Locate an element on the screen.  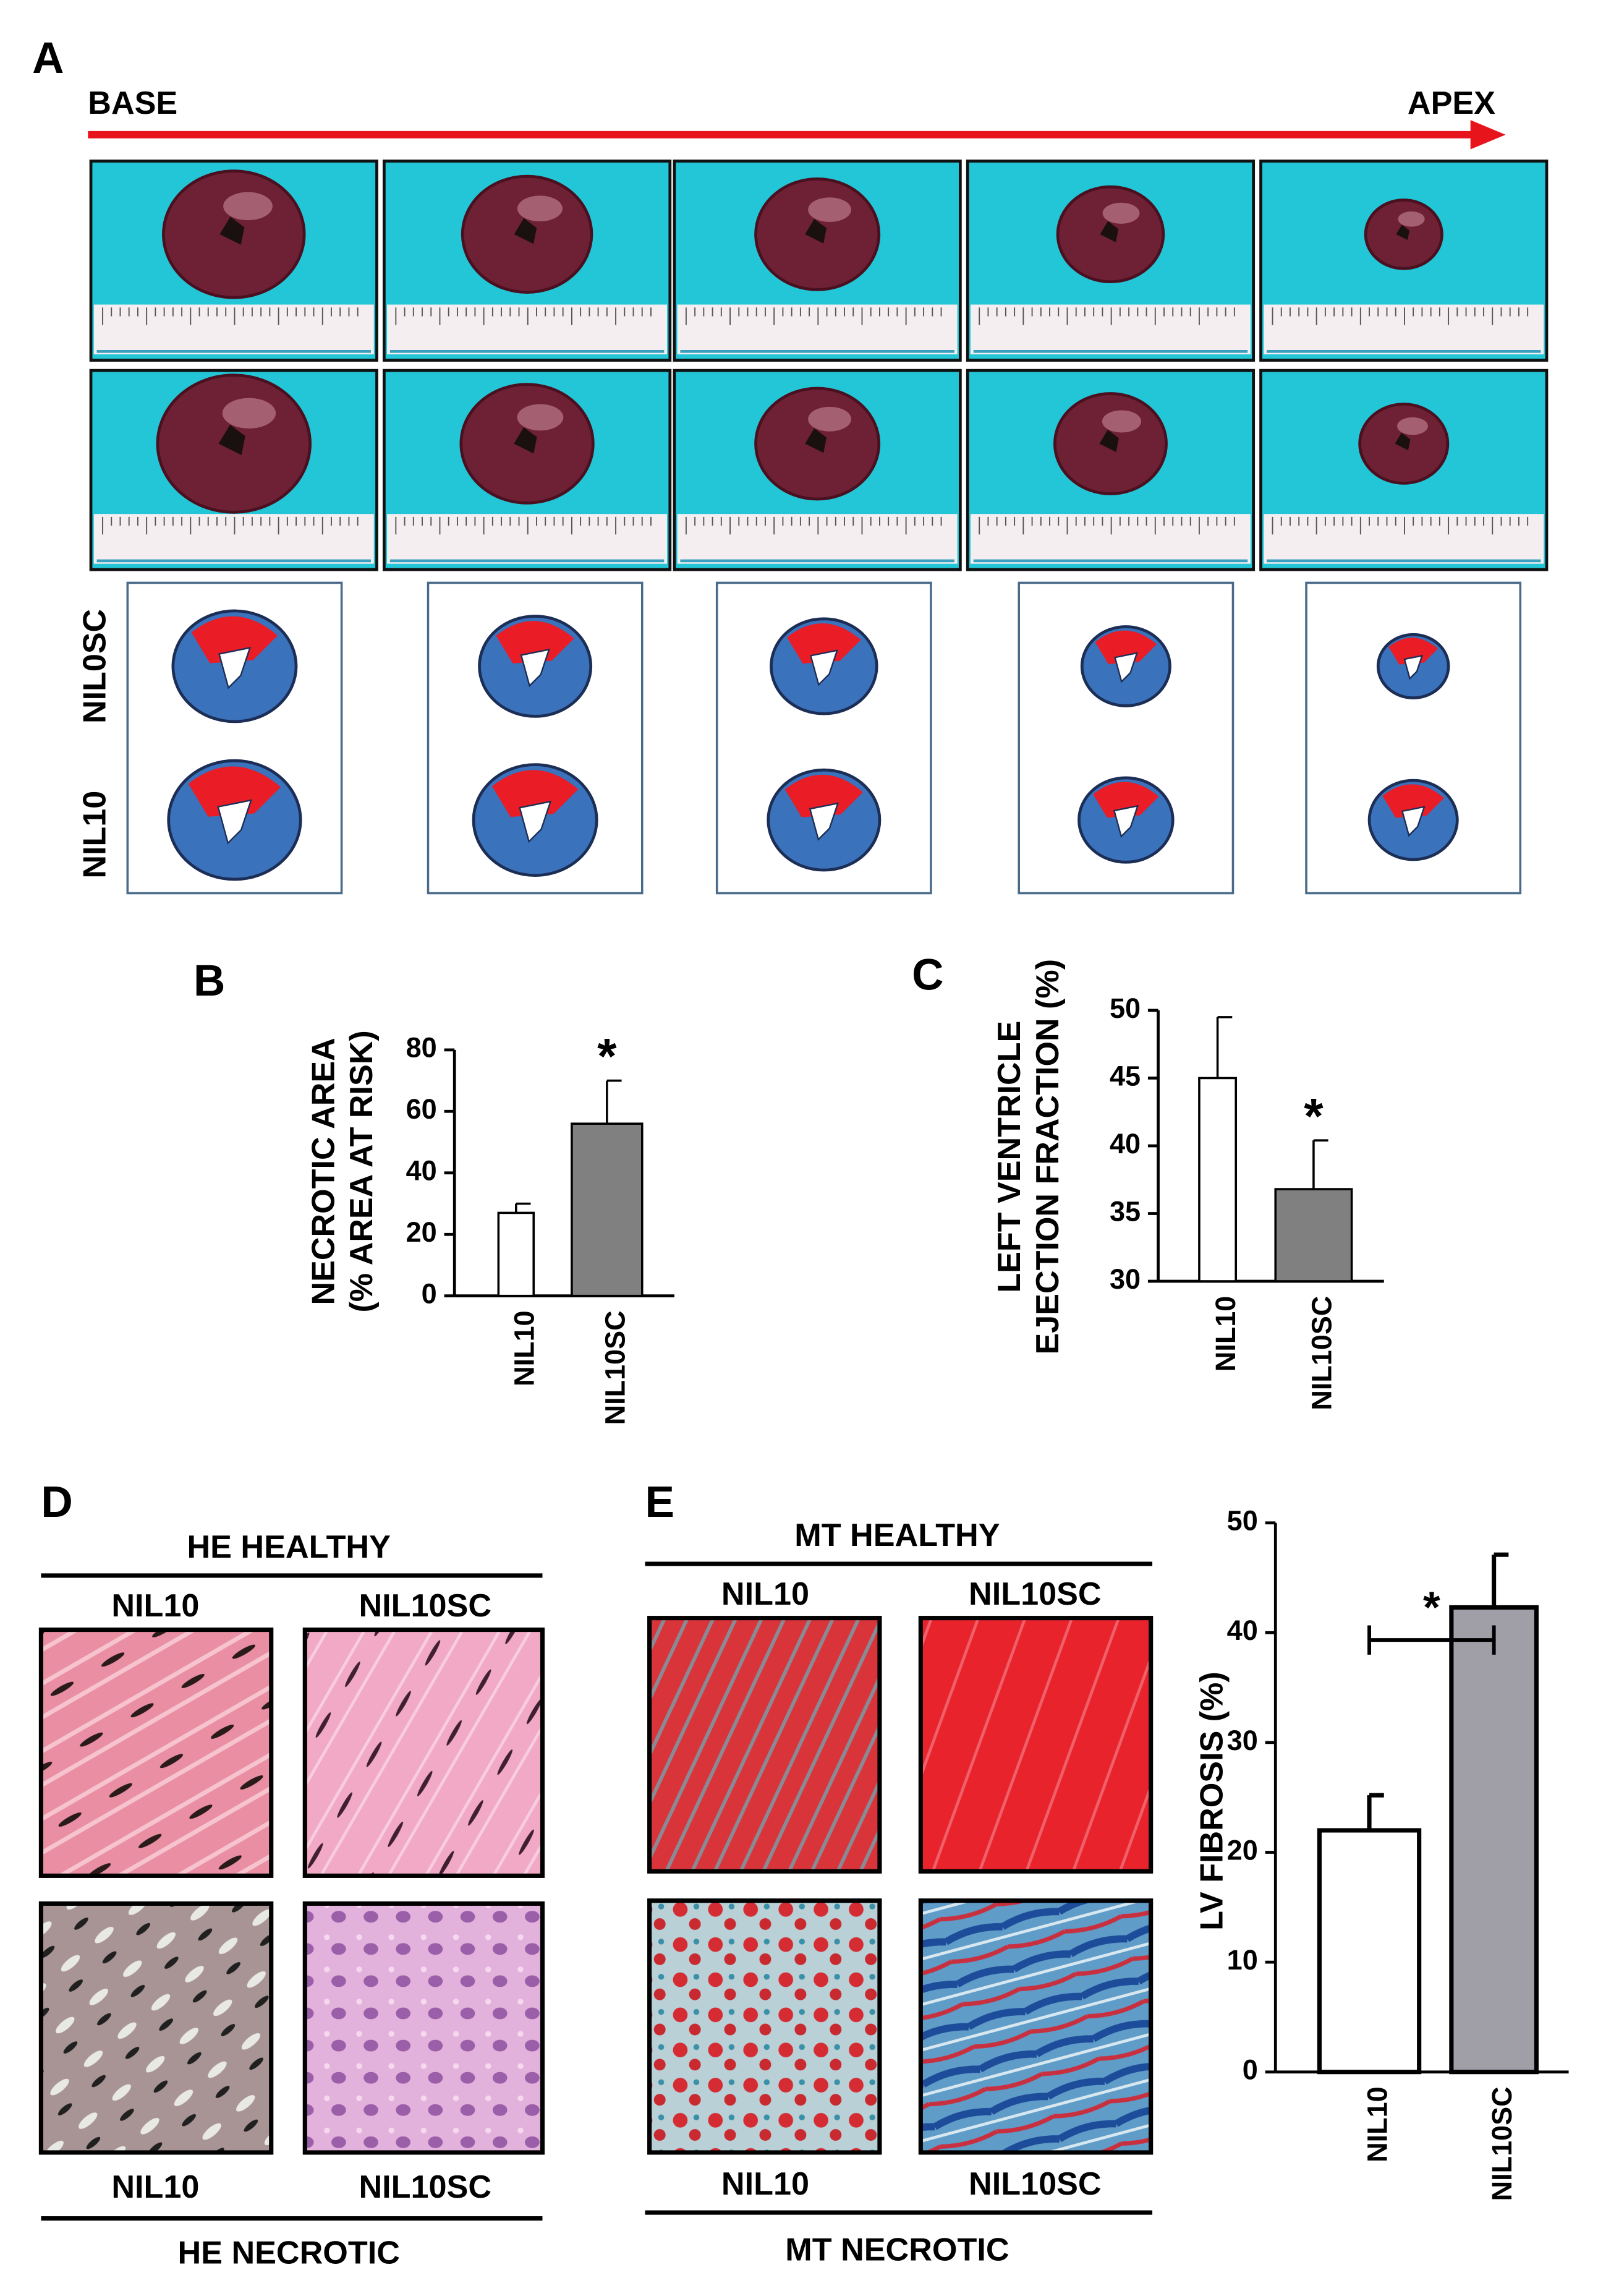
group-title: MT HEALTHY is located at coordinates (897, 1535).